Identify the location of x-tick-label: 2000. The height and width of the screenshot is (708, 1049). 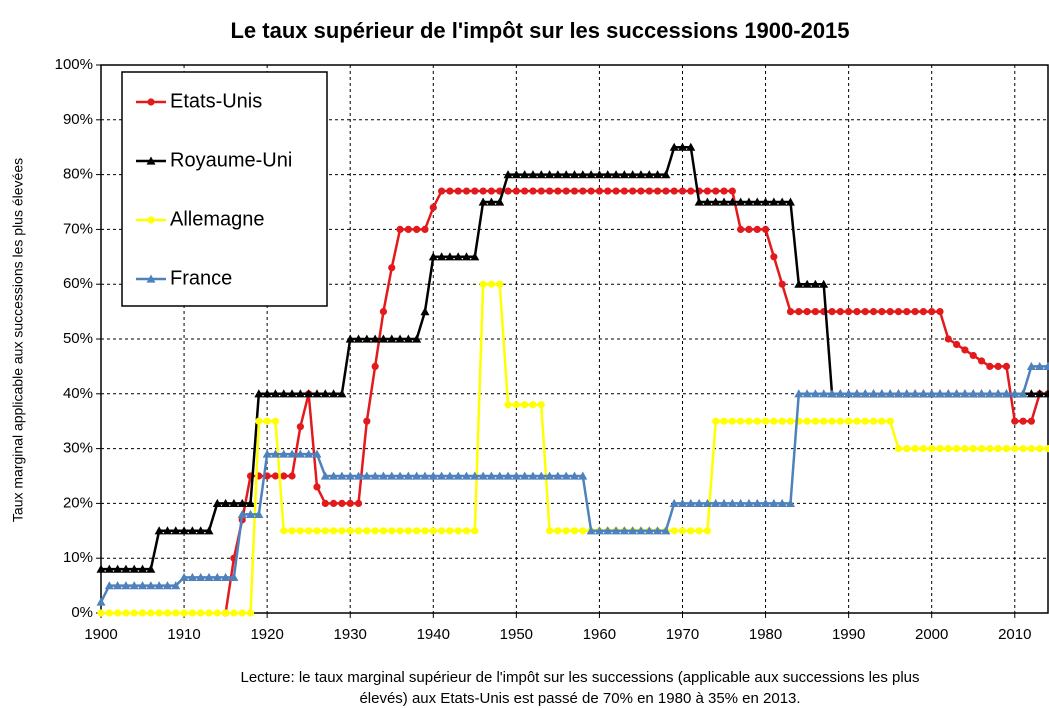
(931, 634).